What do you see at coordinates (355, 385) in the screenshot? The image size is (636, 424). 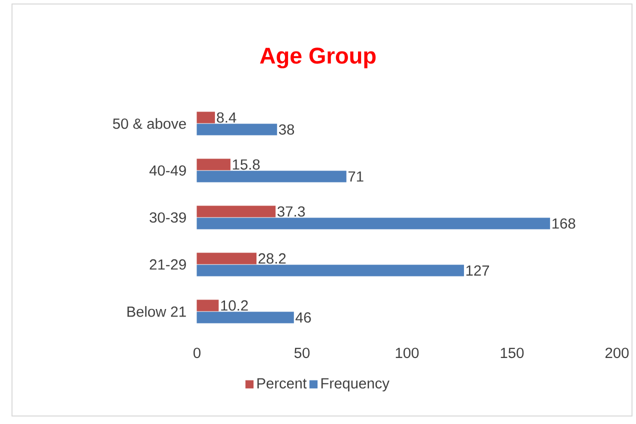 I see `legend-label: Frequency` at bounding box center [355, 385].